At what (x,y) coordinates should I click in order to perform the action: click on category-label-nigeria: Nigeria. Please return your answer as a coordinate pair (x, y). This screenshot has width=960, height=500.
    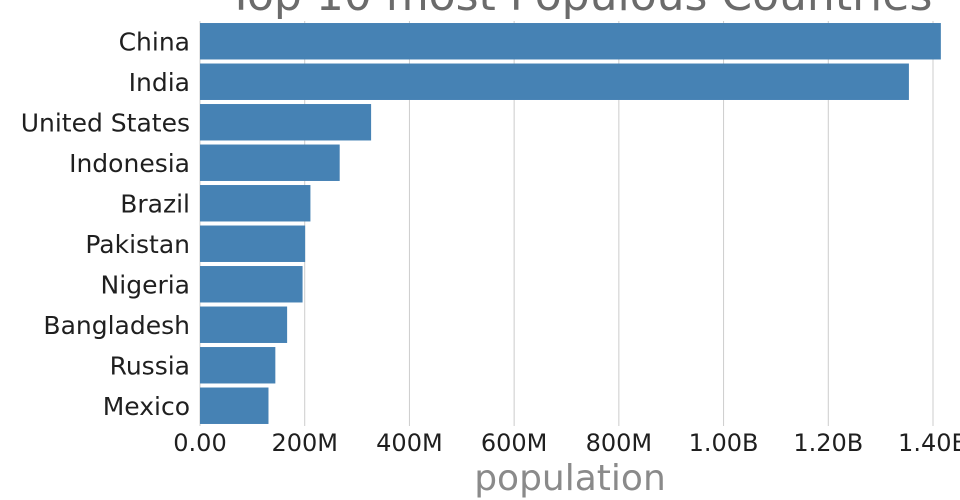
    Looking at the image, I should click on (145, 284).